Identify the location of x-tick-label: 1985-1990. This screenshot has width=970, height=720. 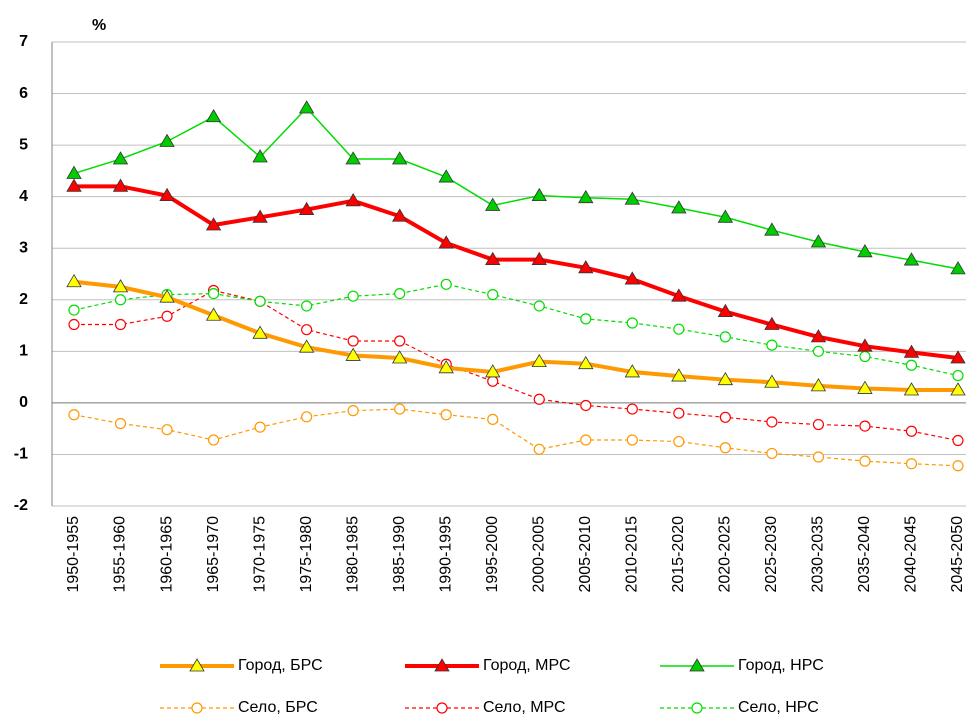
(399, 554).